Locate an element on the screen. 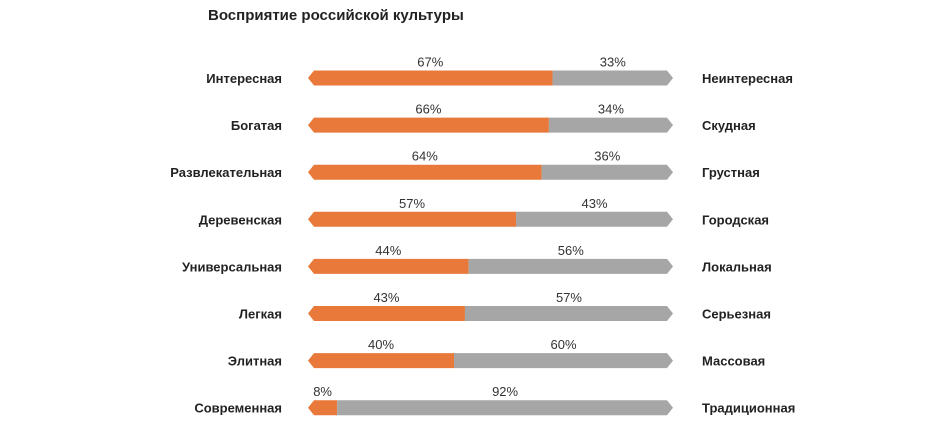 The width and height of the screenshot is (939, 424). data-label-right: 34% is located at coordinates (611, 109).